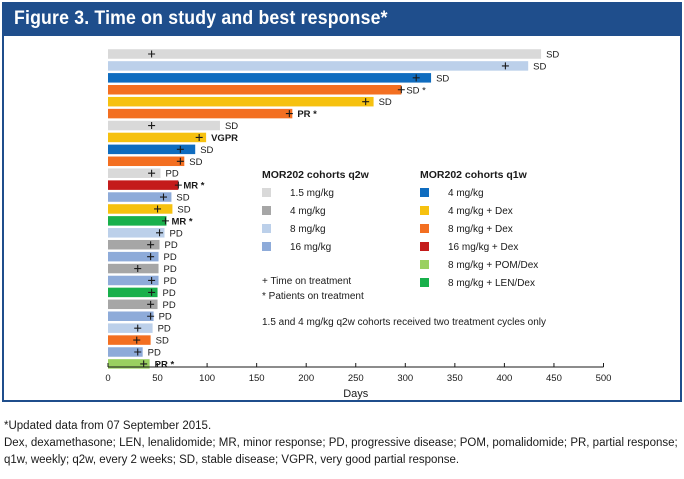 Image resolution: width=684 pixels, height=479 pixels. Describe the element at coordinates (170, 281) in the screenshot. I see `response-label-20: PD` at that location.